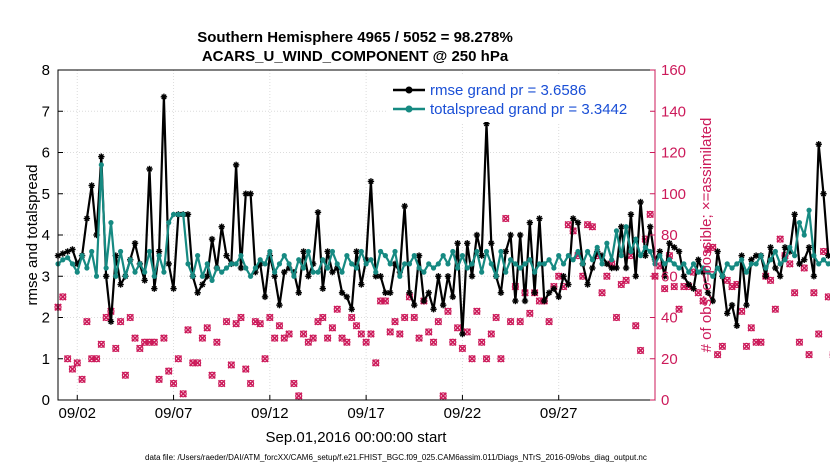  What do you see at coordinates (270, 413) in the screenshot?
I see `x-tick-label: 09/12` at bounding box center [270, 413].